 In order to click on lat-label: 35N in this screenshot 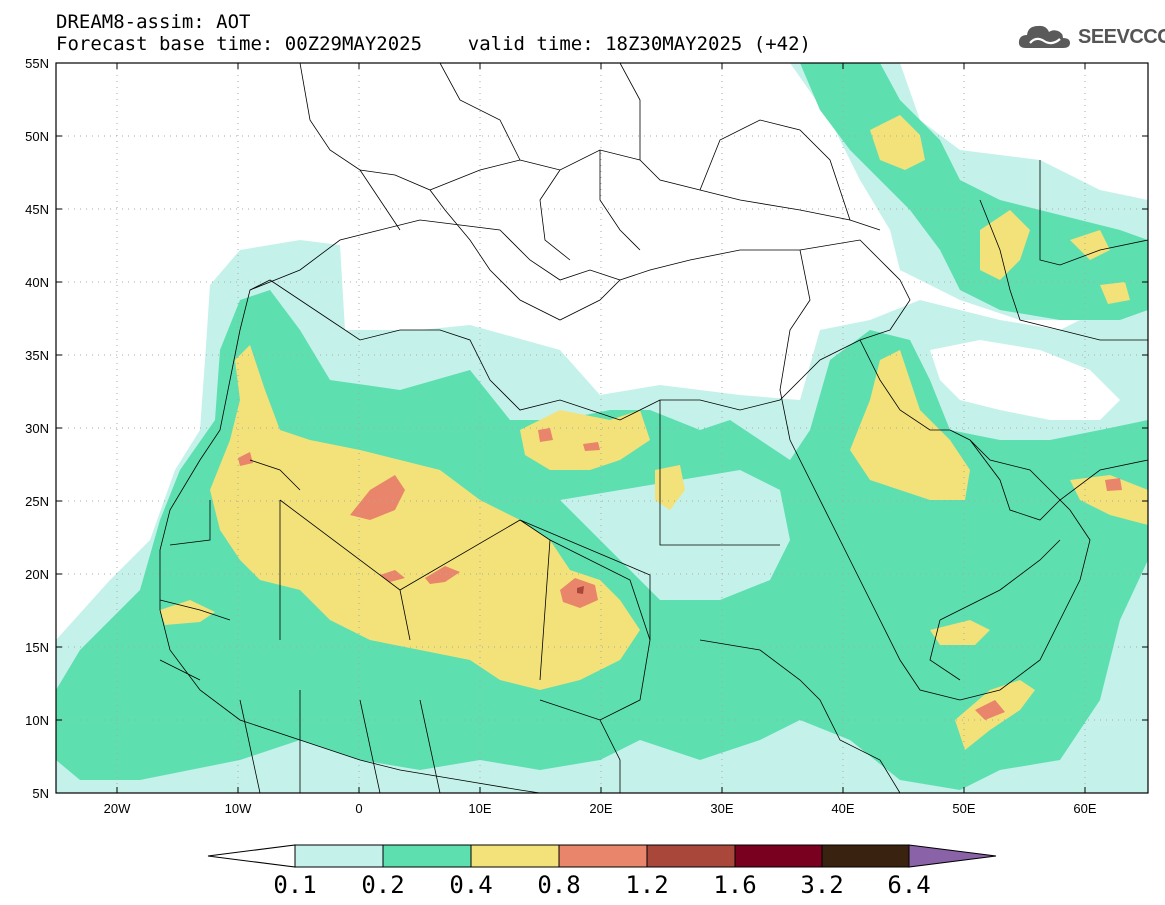, I will do `click(37, 355)`.